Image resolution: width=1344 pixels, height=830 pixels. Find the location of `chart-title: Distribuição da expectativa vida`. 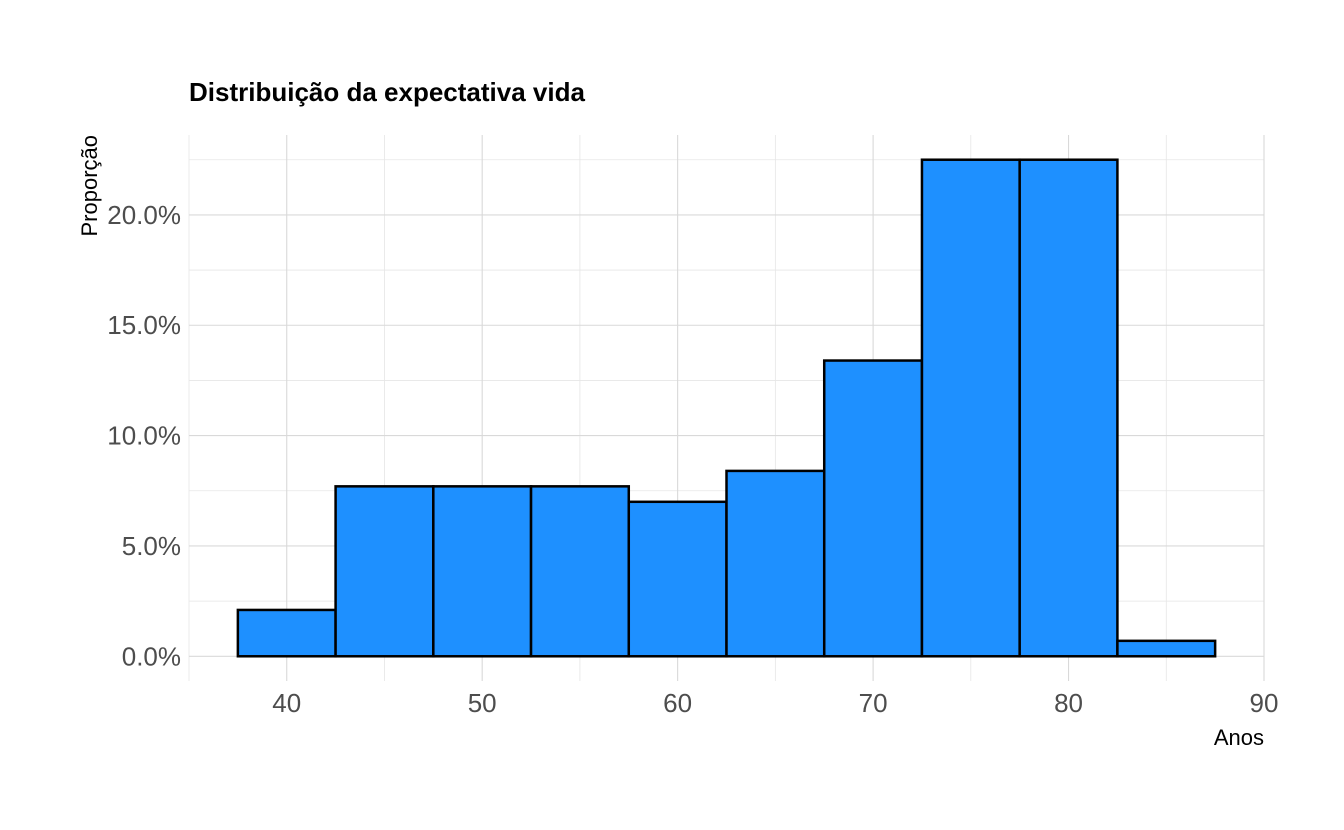

chart-title: Distribuição da expectativa vida is located at coordinates (387, 92).